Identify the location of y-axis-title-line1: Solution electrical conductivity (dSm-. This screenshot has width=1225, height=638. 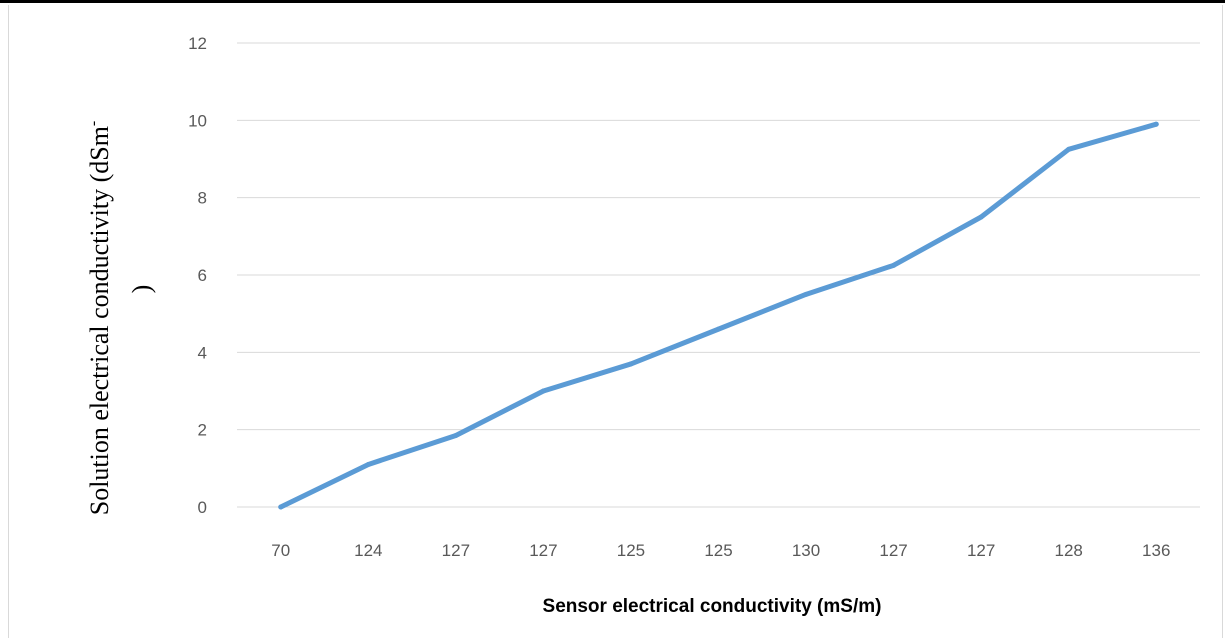
(99, 318).